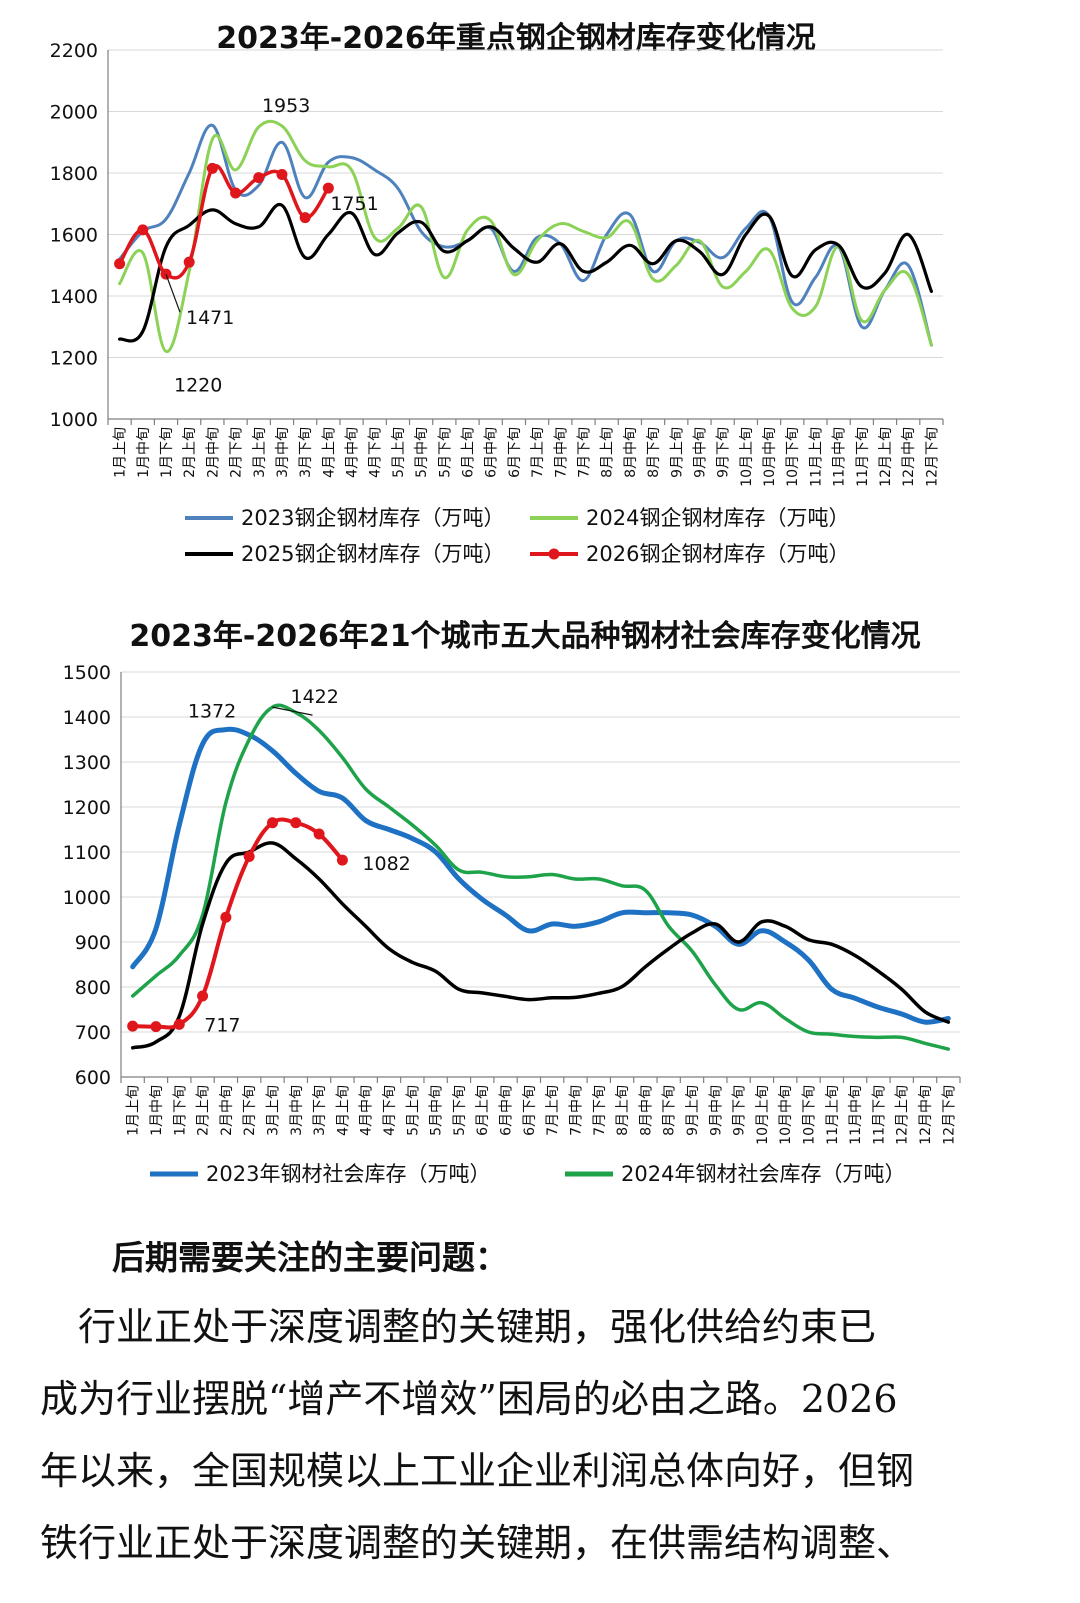  Describe the element at coordinates (390, 1110) in the screenshot. I see `x-tick-label: 4月下旬` at that location.